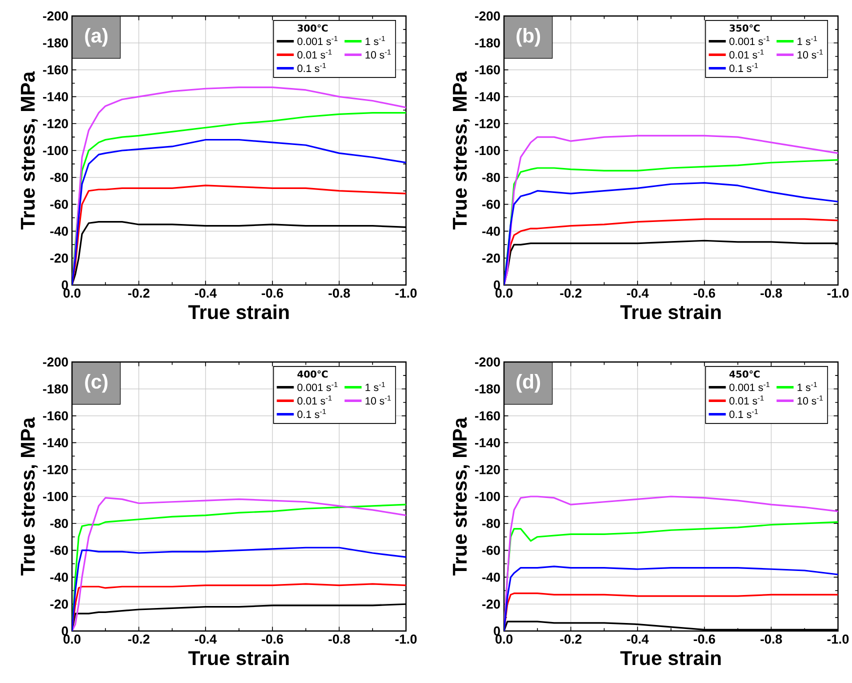 The width and height of the screenshot is (852, 683). Describe the element at coordinates (313, 28) in the screenshot. I see `legend-title: 300℃` at that location.